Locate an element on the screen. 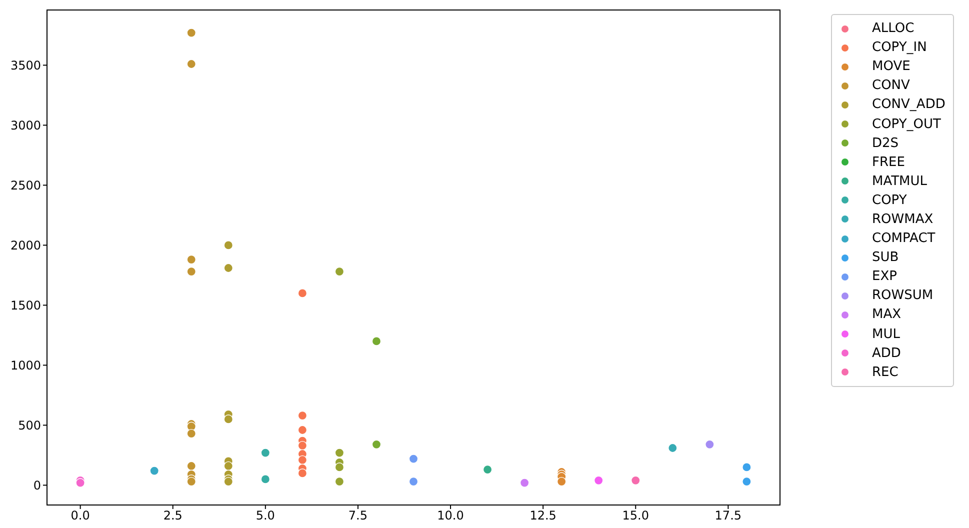  x-tick-label: 2.5 is located at coordinates (172, 515).